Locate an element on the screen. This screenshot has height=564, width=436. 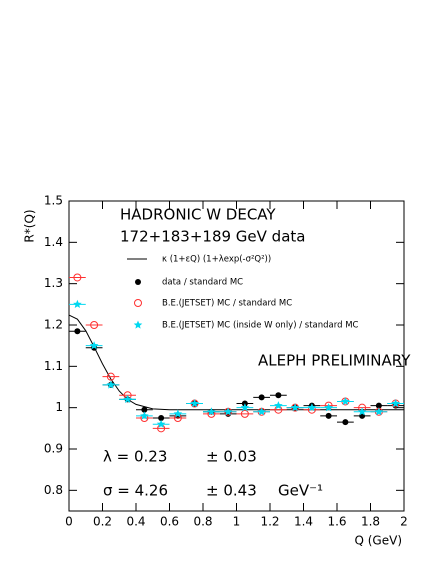
x-tick-label: 2 is located at coordinates (404, 522).